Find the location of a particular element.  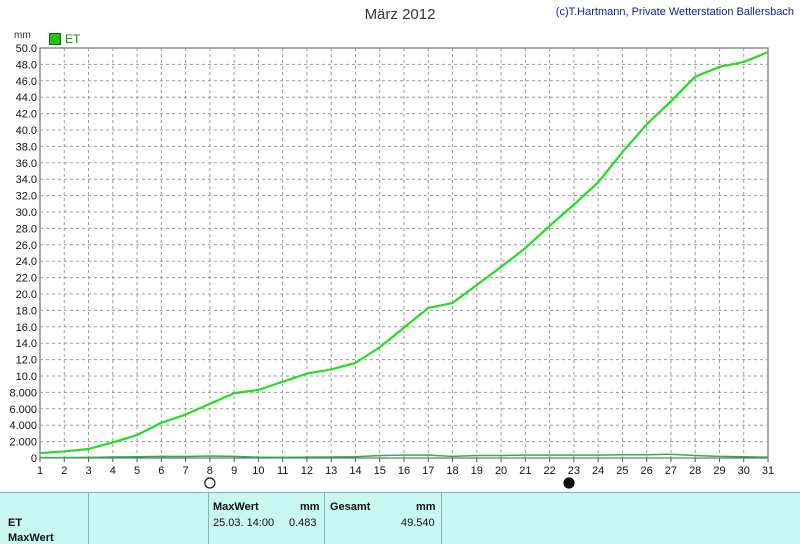

x-tick-label: 16 is located at coordinates (404, 471).